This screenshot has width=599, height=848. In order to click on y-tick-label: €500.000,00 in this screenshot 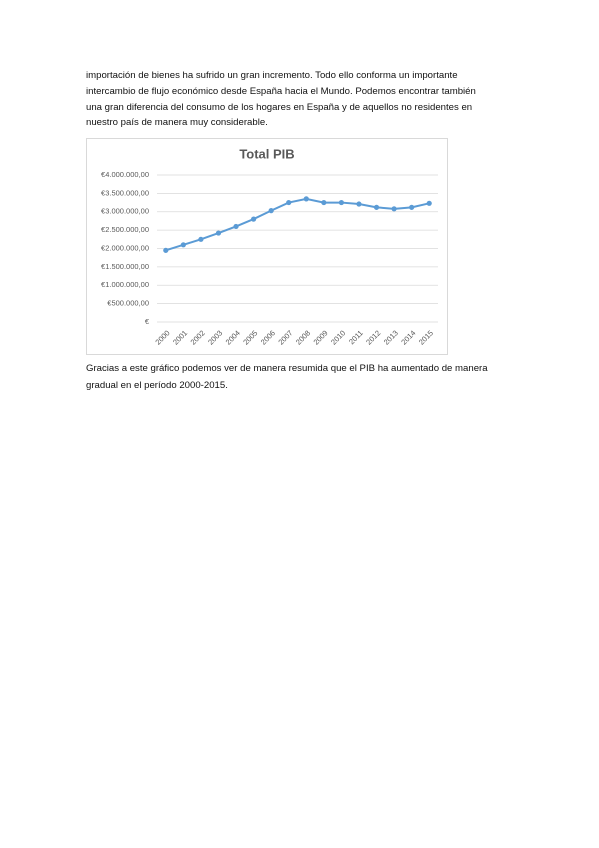, I will do `click(128, 303)`.